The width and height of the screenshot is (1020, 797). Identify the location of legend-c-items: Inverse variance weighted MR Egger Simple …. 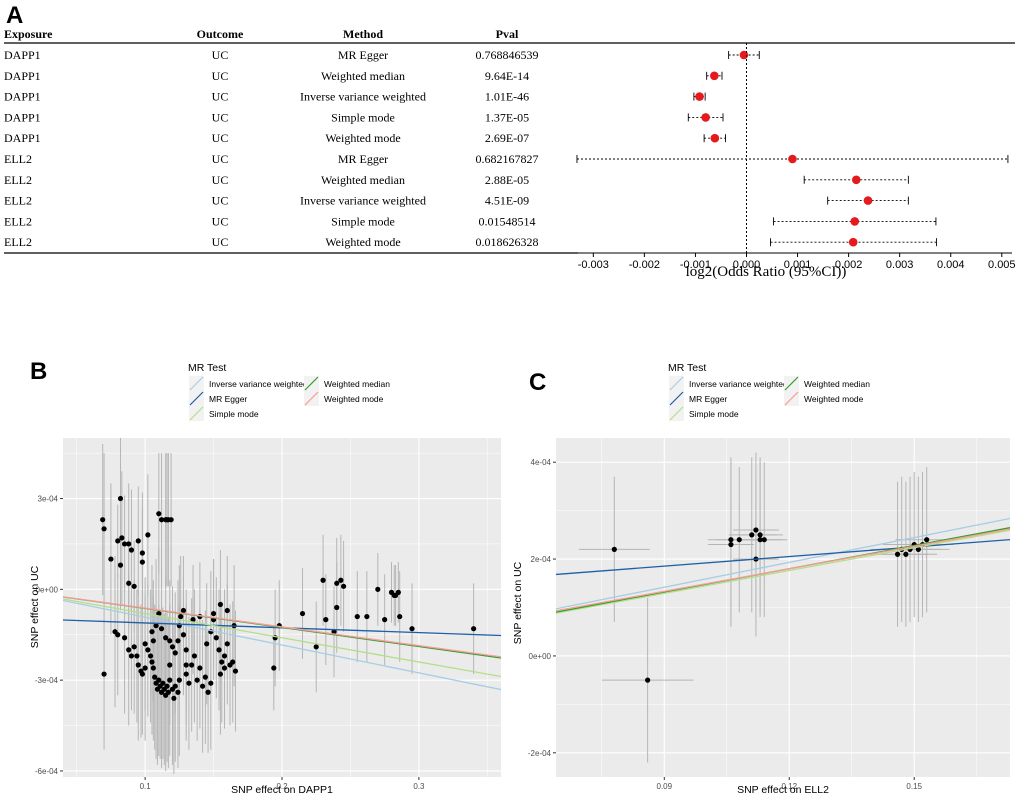
(769, 398).